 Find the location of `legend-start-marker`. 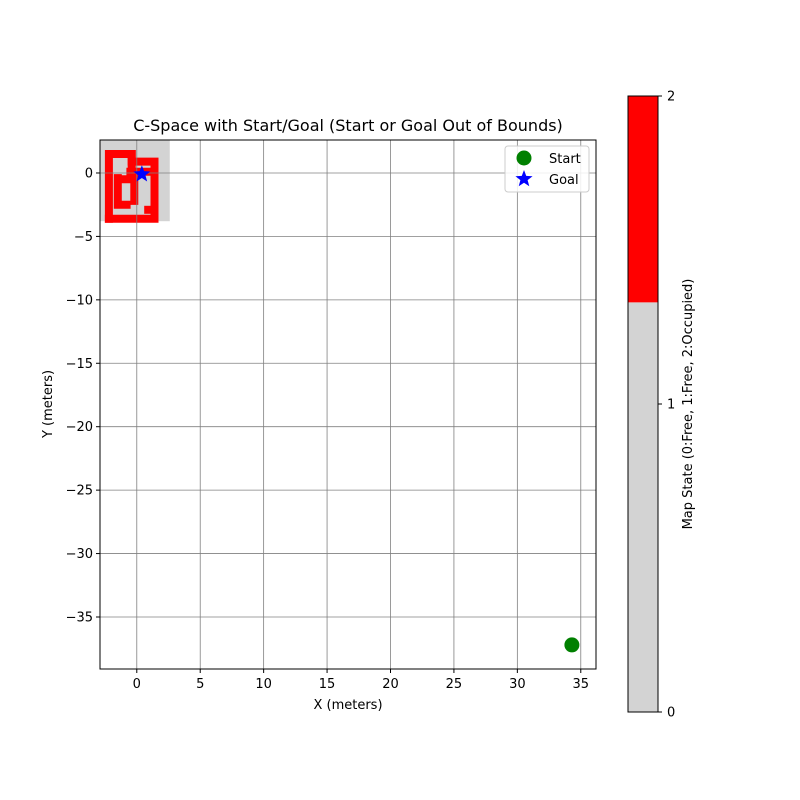

legend-start-marker is located at coordinates (524, 158).